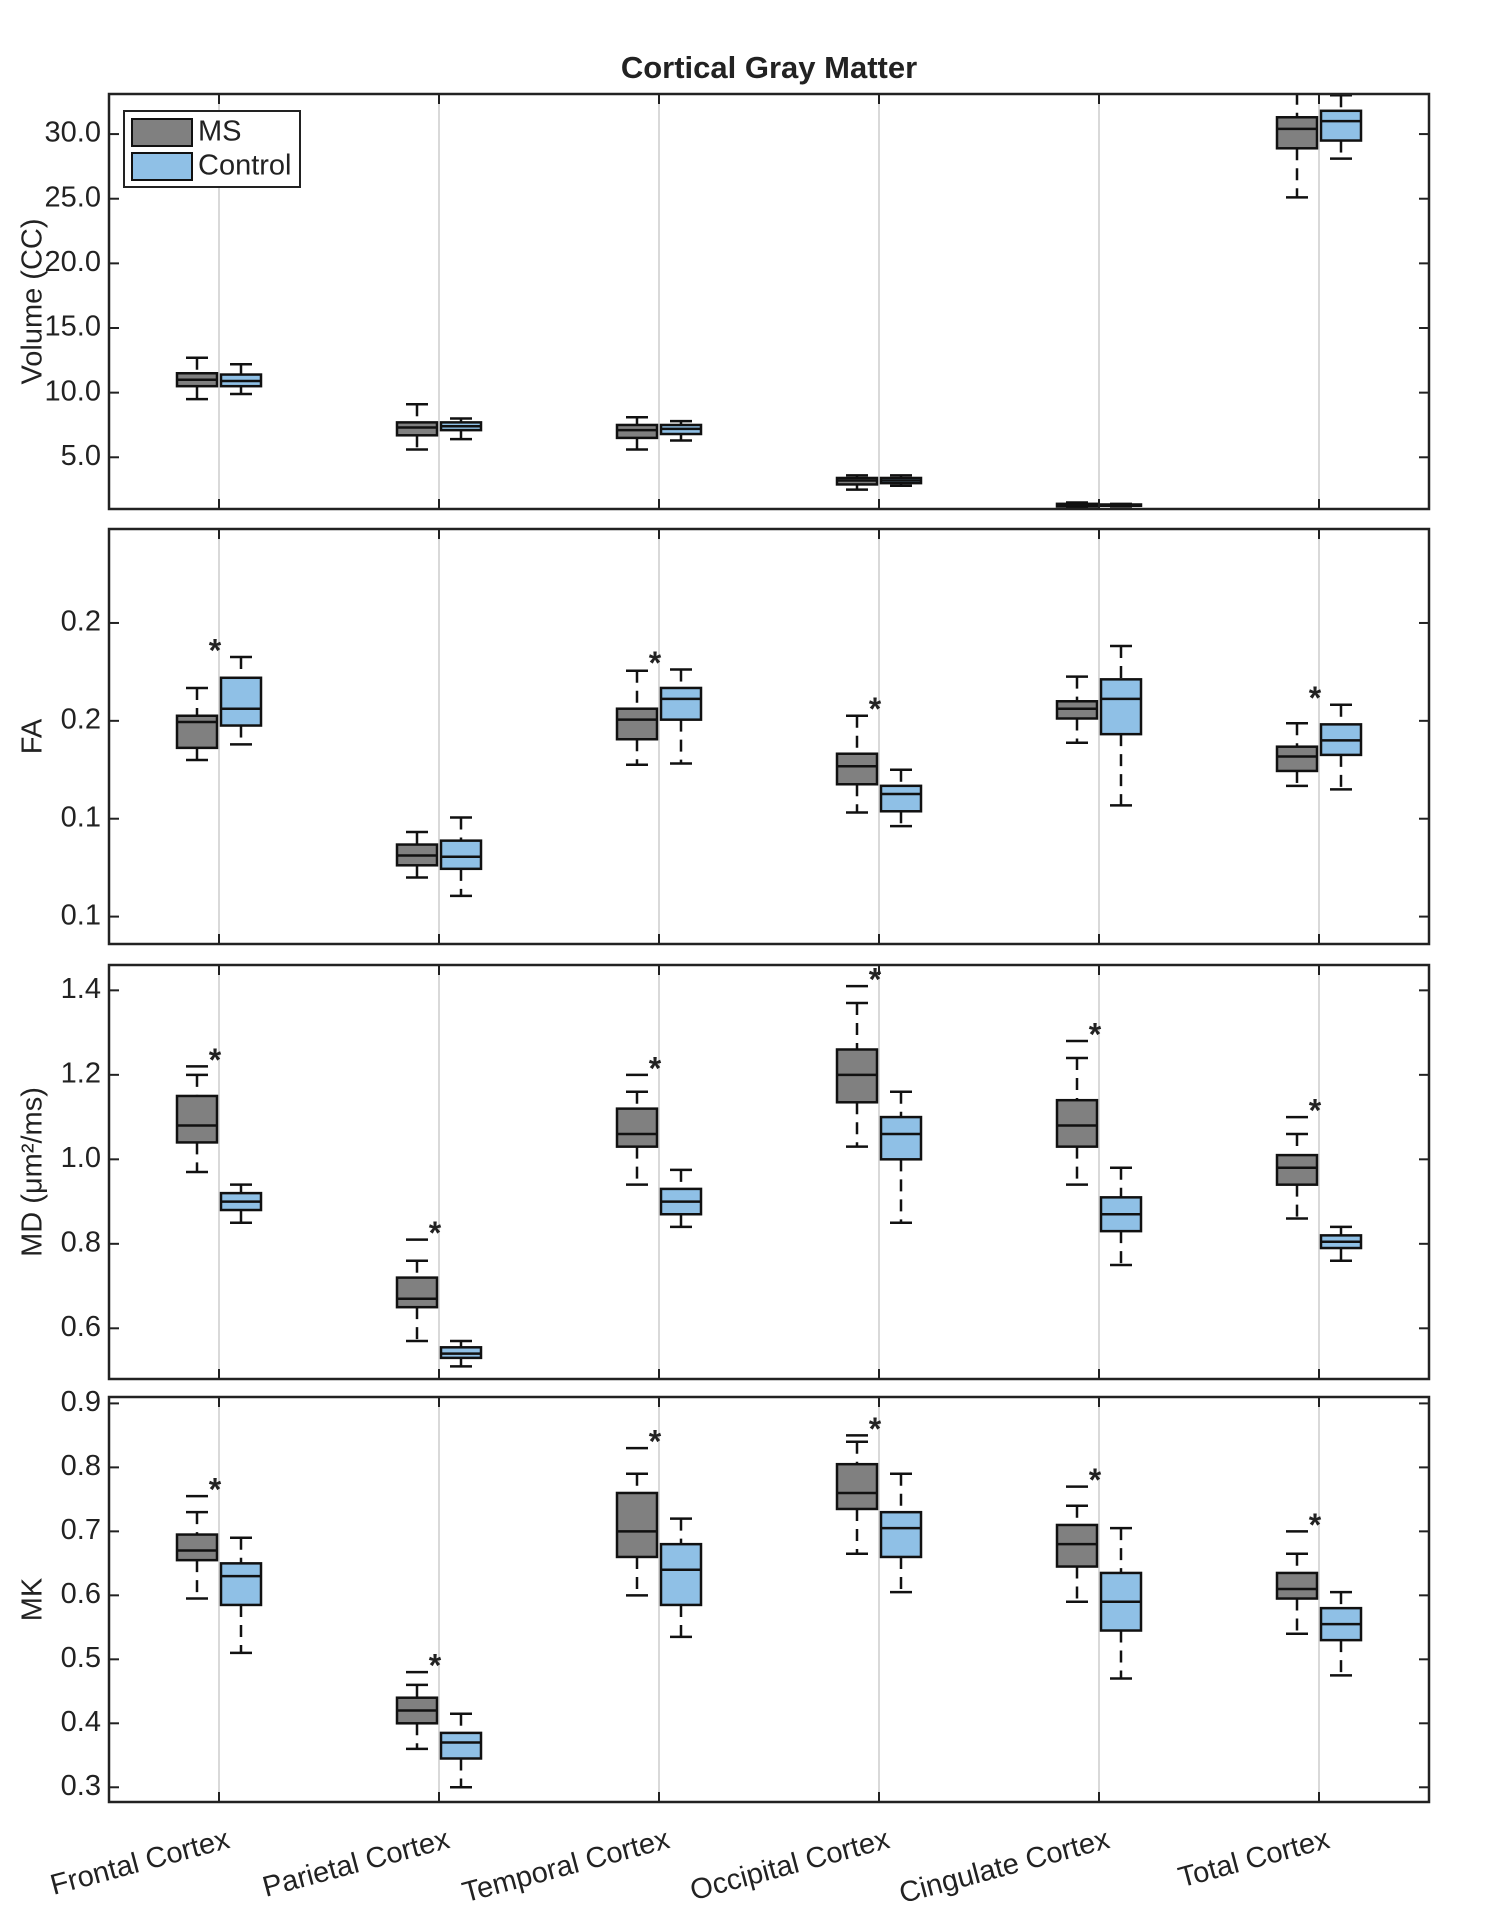  I want to click on y-axis-label: MD (μm²/ms), so click(33, 1172).